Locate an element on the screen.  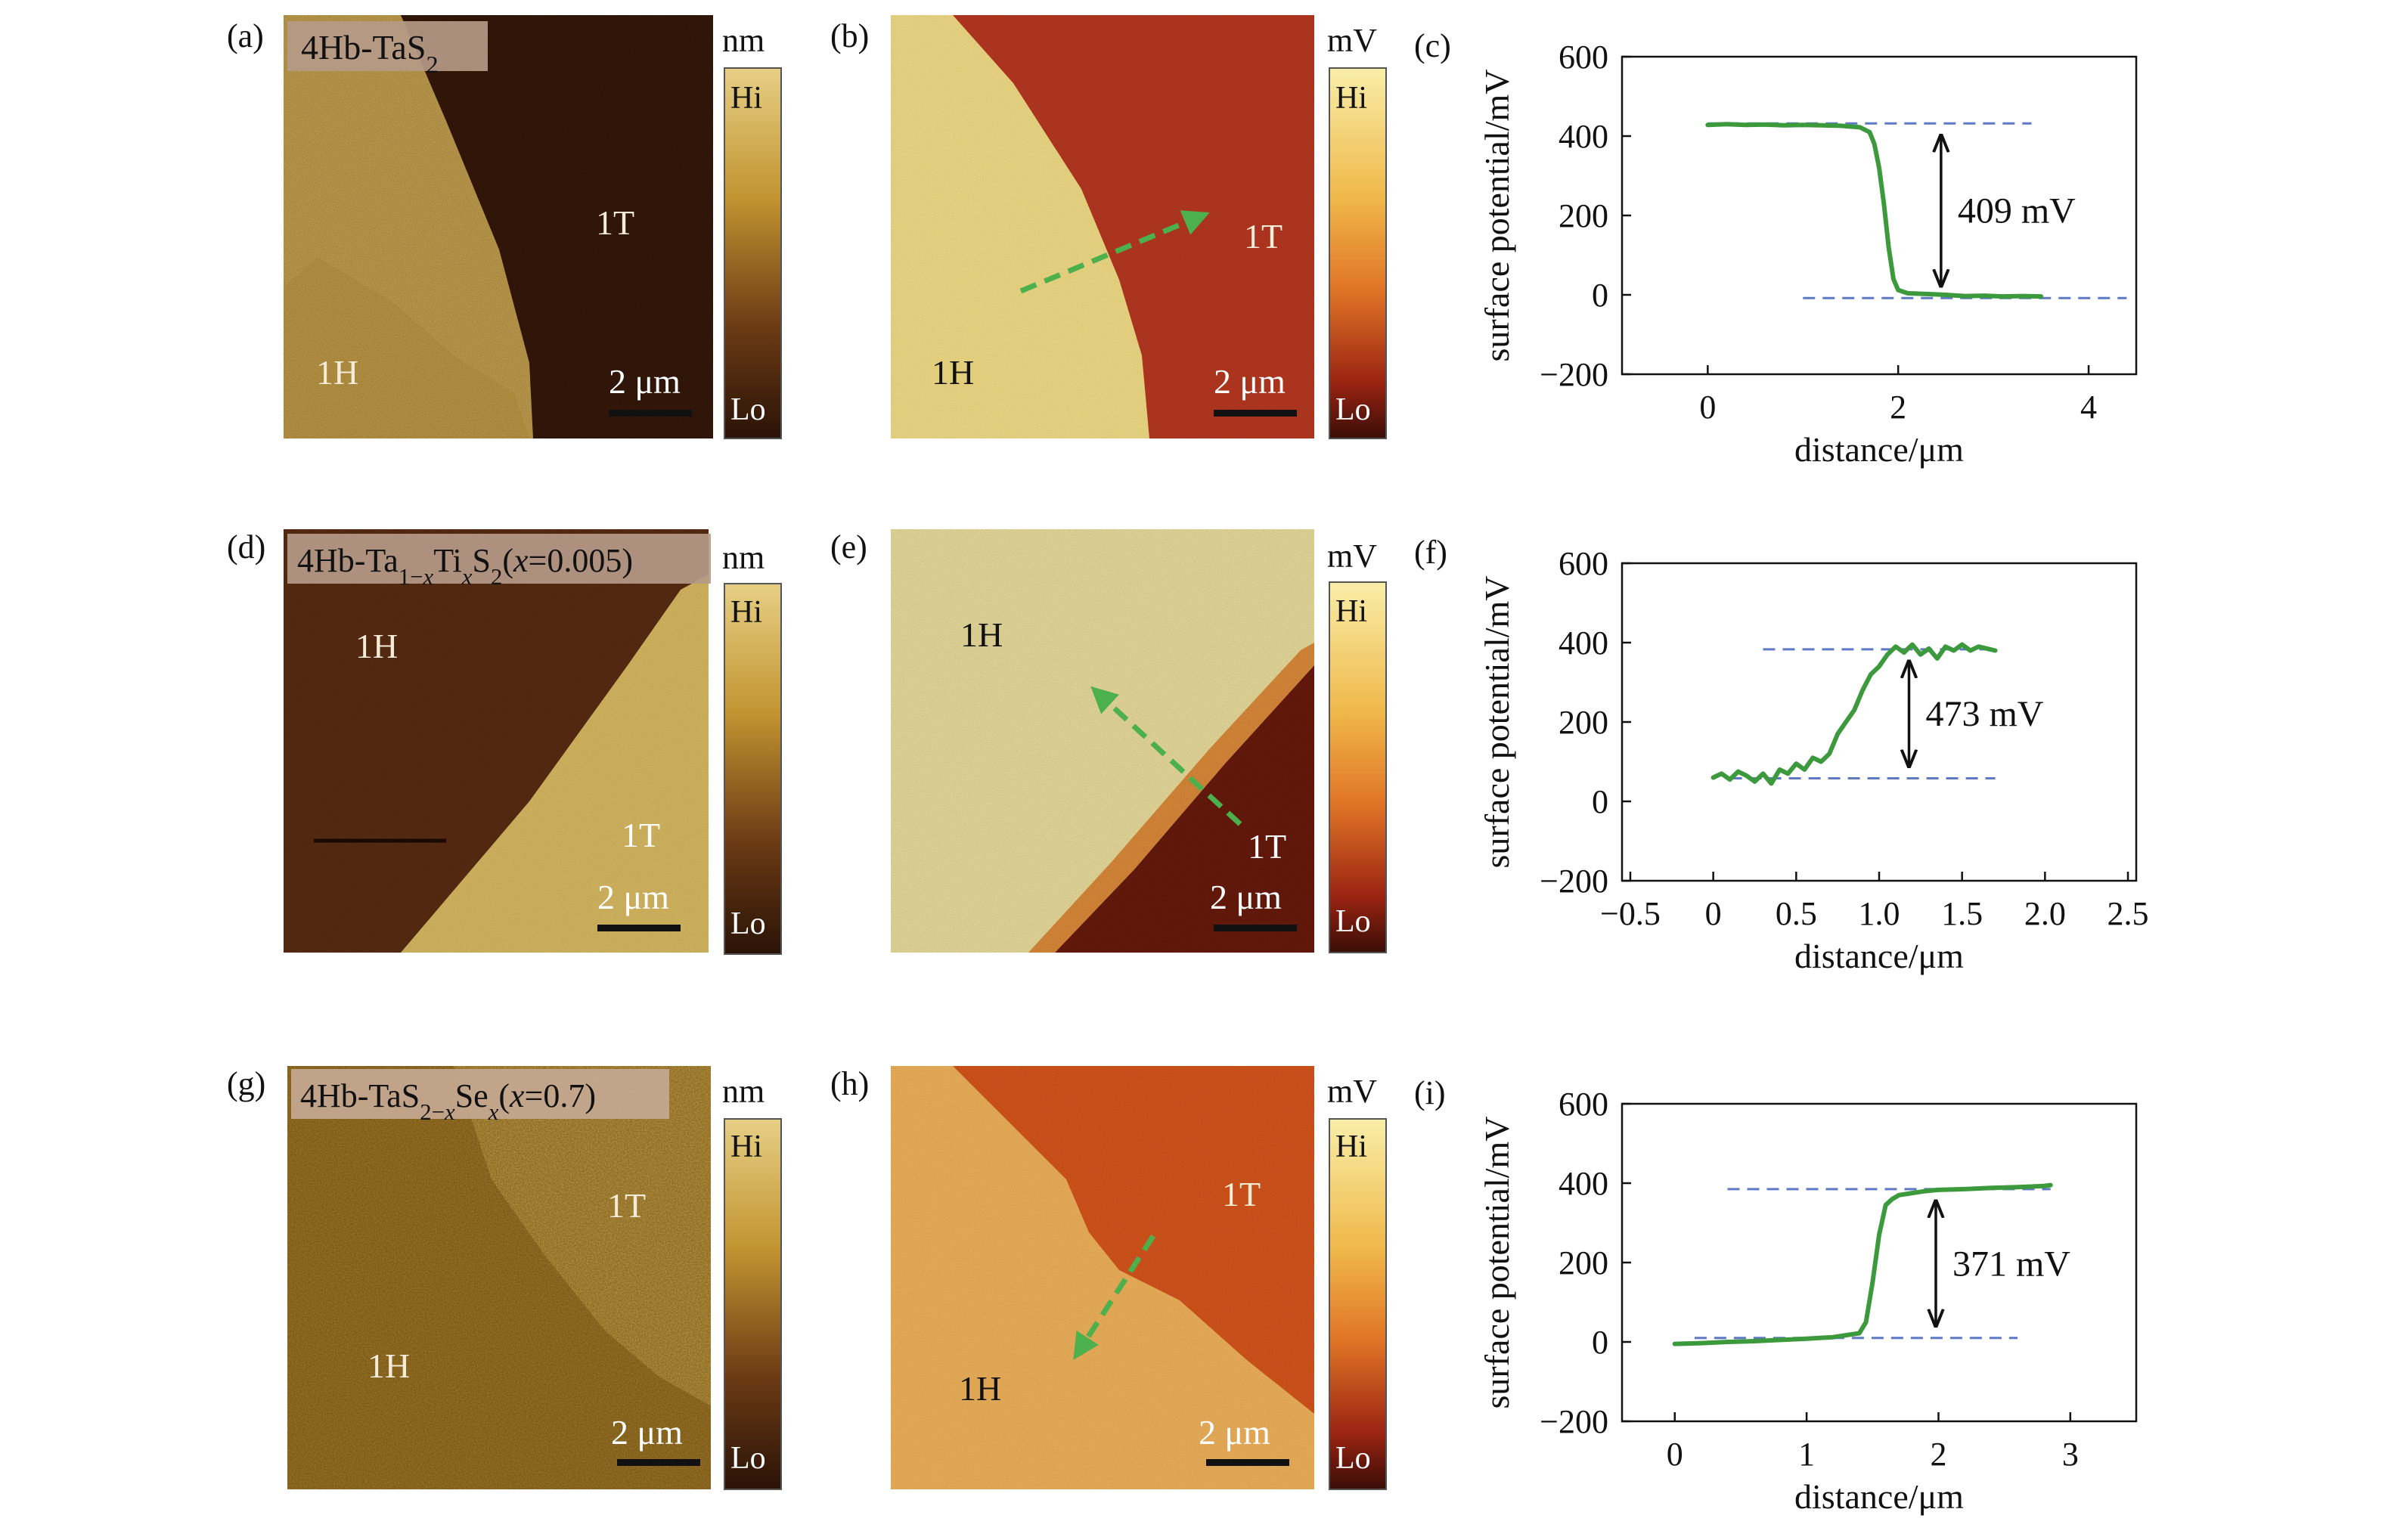
x-tick-label: 2.0 is located at coordinates (2045, 913).